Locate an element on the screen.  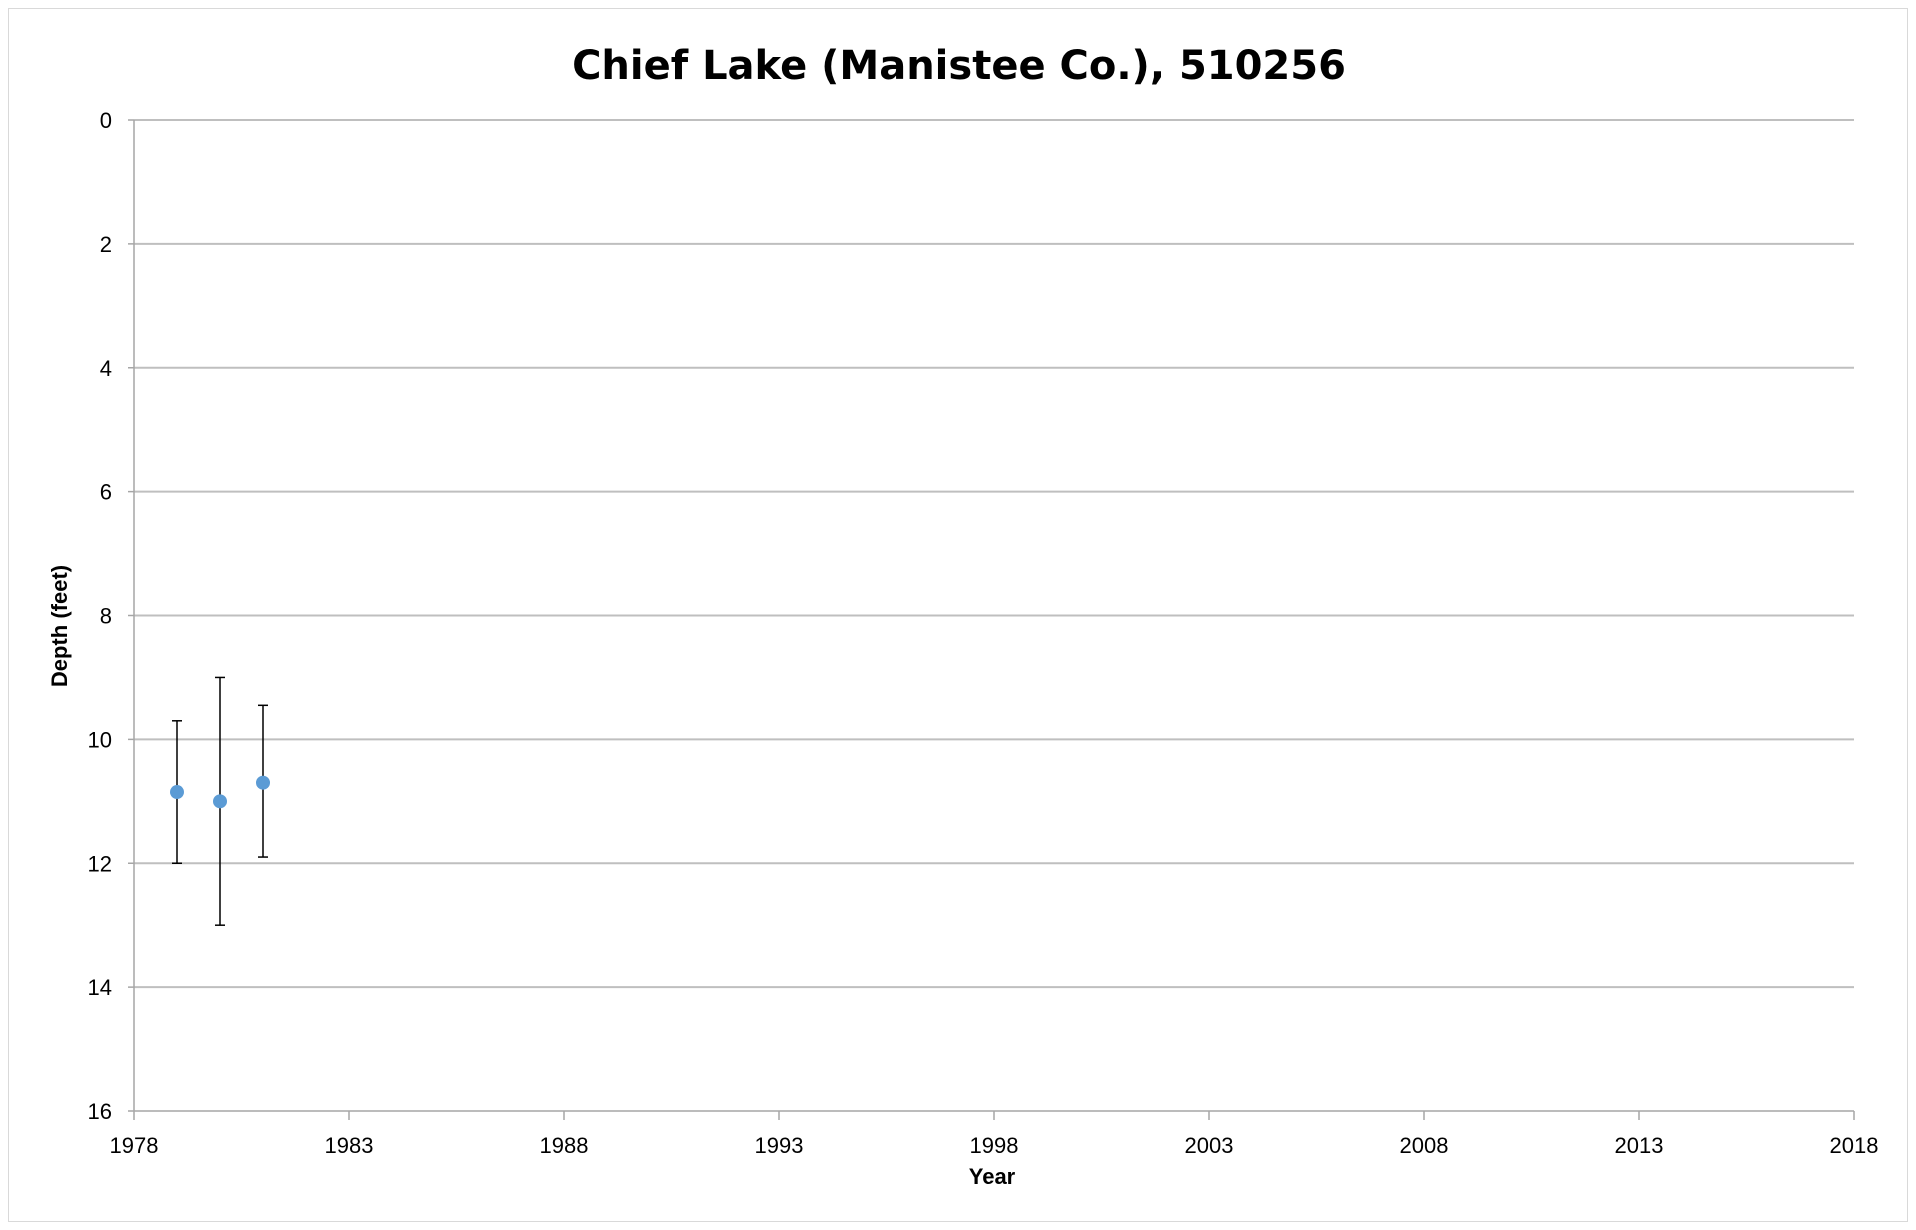
y-tick-label-10: 10 is located at coordinates (100, 739).